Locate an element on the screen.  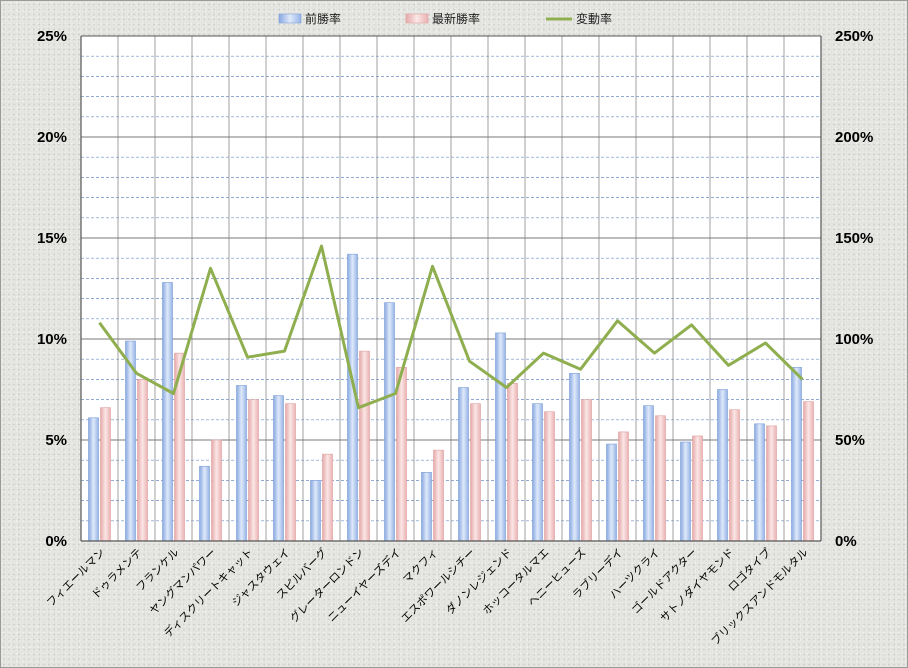
y-left-tick-label: 10% is located at coordinates (52, 339).